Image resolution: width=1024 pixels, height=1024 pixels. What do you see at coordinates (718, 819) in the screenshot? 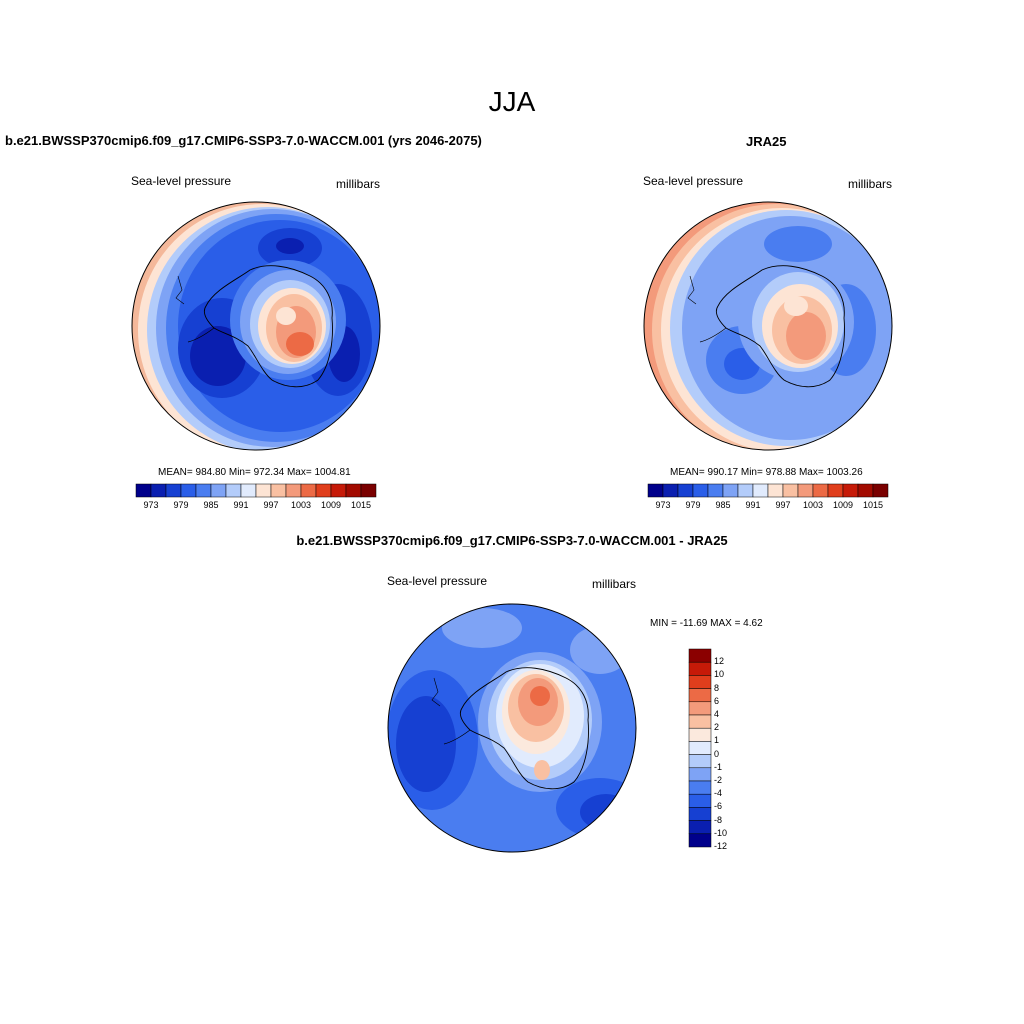
I see `diff-colorbar-tick: -8` at bounding box center [718, 819].